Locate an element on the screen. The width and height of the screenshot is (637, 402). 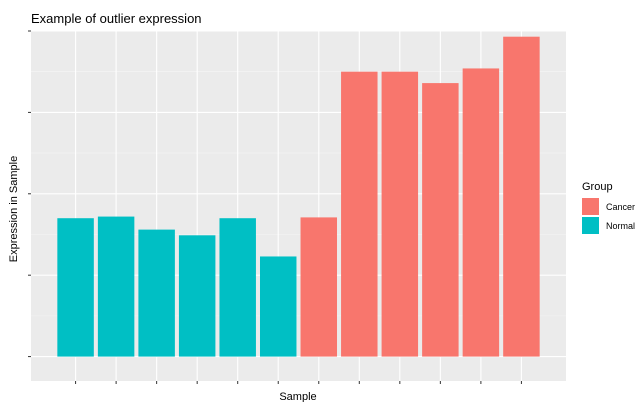
legend-swatch-cancer is located at coordinates (590, 206).